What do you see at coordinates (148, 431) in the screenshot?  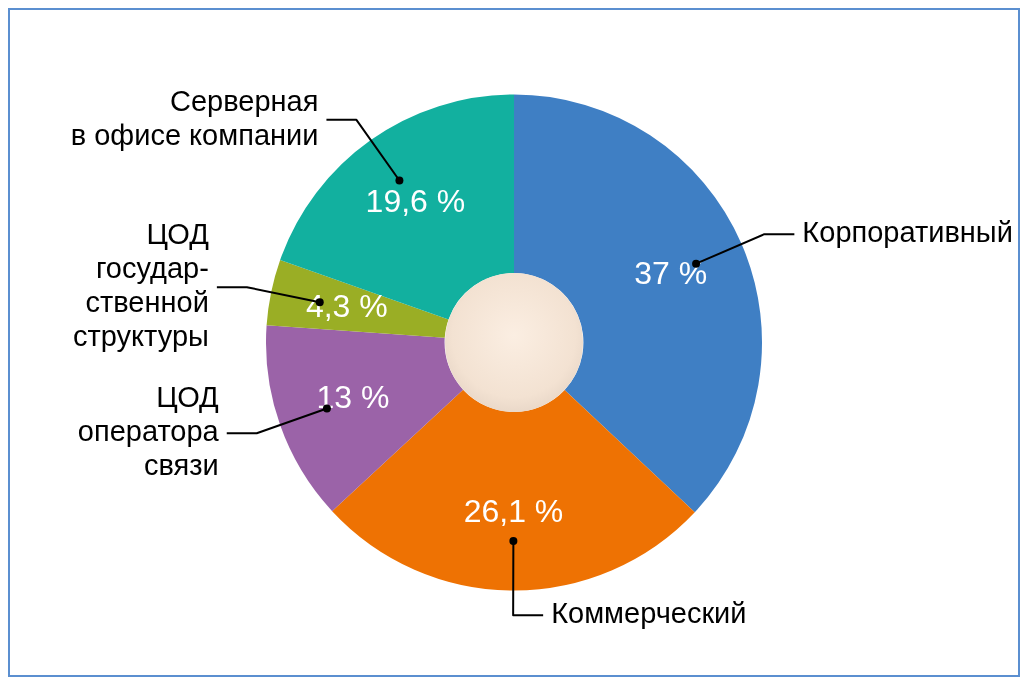 I see `slice-label: ЦОД оператора связи` at bounding box center [148, 431].